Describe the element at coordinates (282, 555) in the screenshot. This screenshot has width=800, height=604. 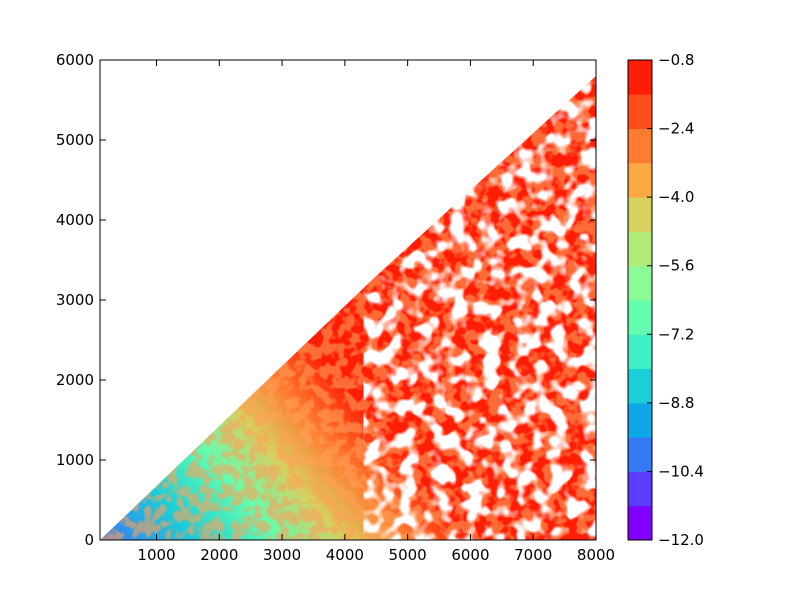
I see `x-tick-label: 3000` at that location.